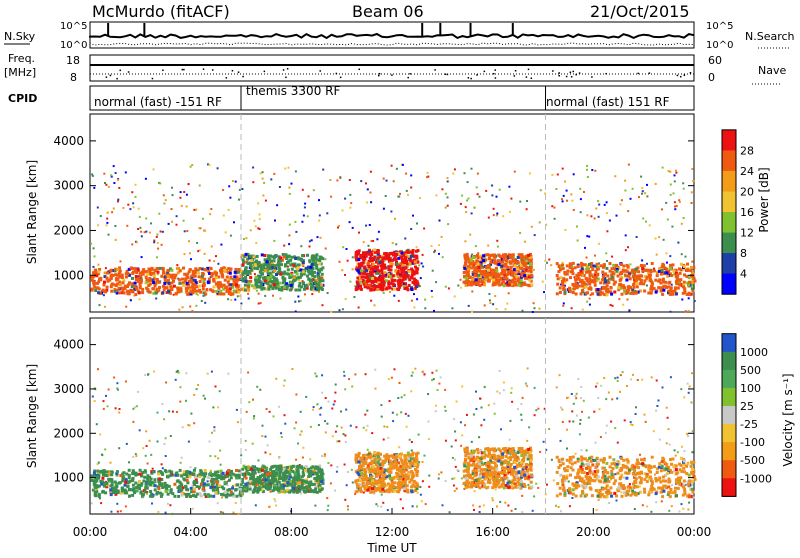 This screenshot has height=558, width=800. What do you see at coordinates (68, 141) in the screenshot?
I see `y-tick-label: 4000` at bounding box center [68, 141].